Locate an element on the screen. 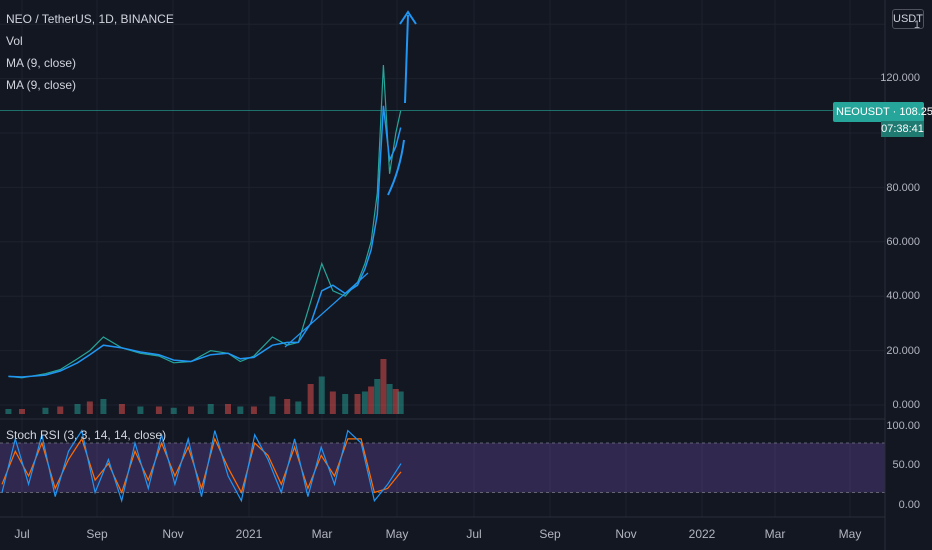  indicator-vol: Vol is located at coordinates (14, 41).